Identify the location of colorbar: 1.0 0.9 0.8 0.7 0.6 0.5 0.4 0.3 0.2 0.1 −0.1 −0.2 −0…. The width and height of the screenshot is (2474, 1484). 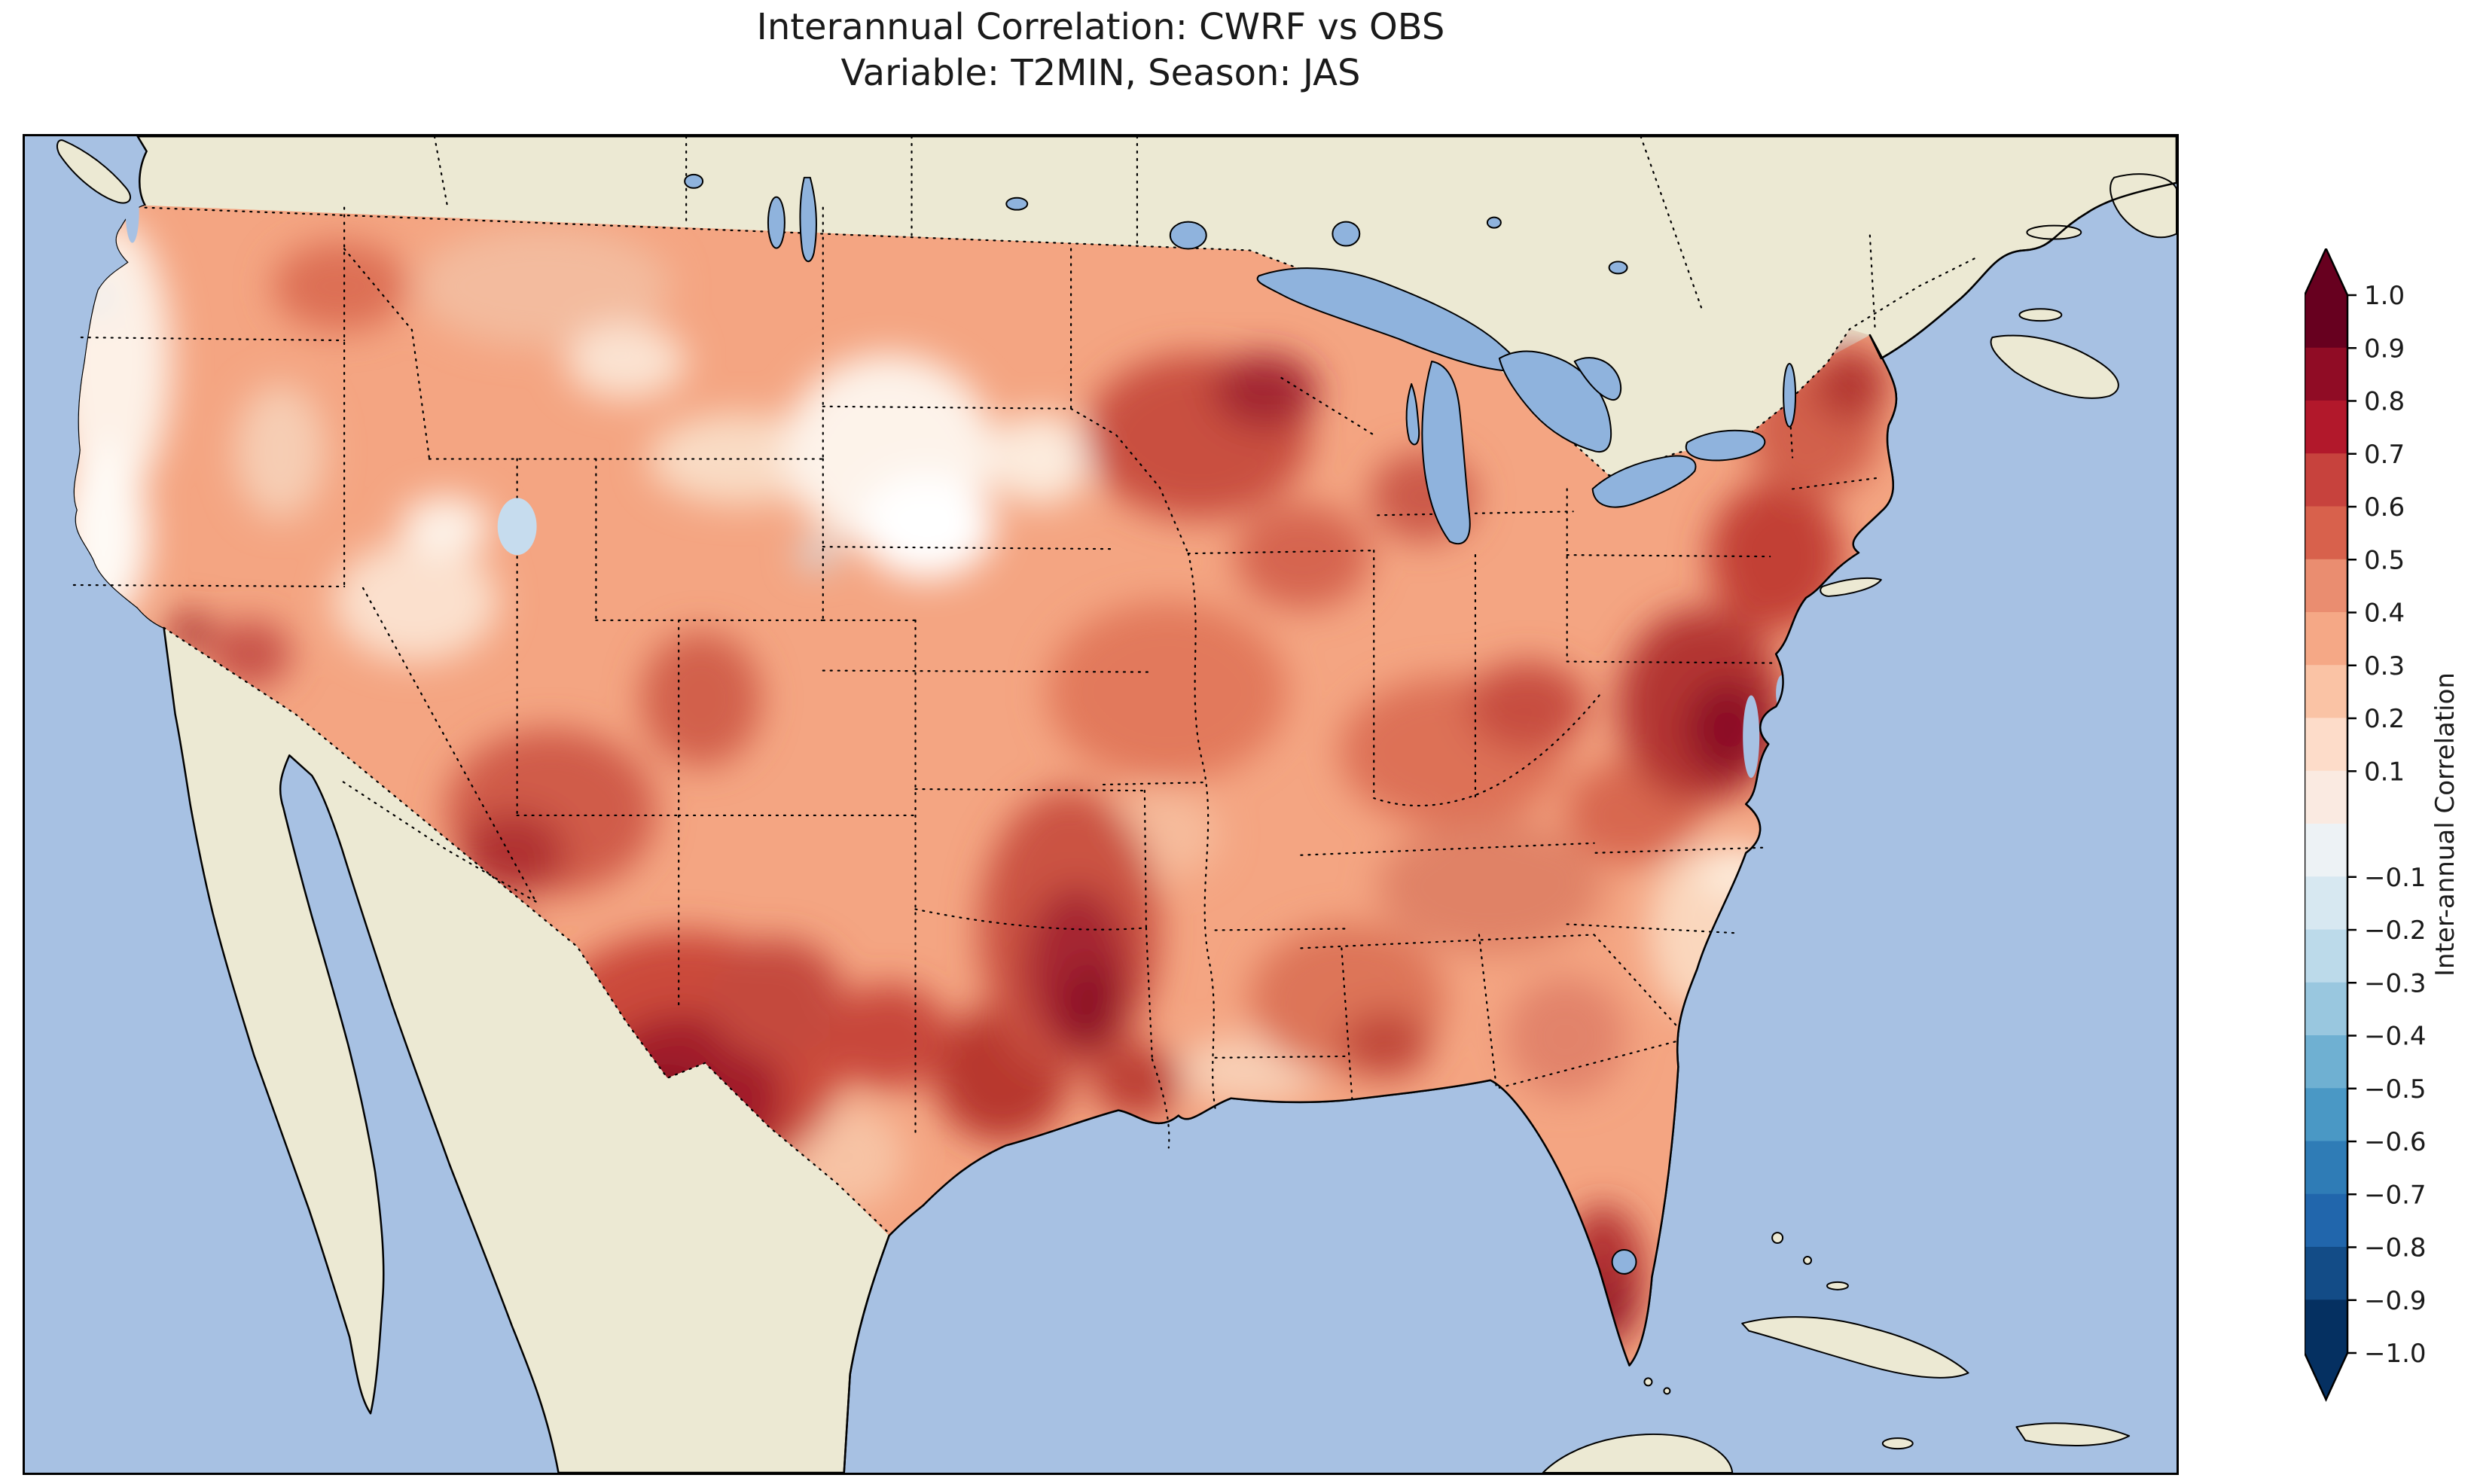
(2366, 825).